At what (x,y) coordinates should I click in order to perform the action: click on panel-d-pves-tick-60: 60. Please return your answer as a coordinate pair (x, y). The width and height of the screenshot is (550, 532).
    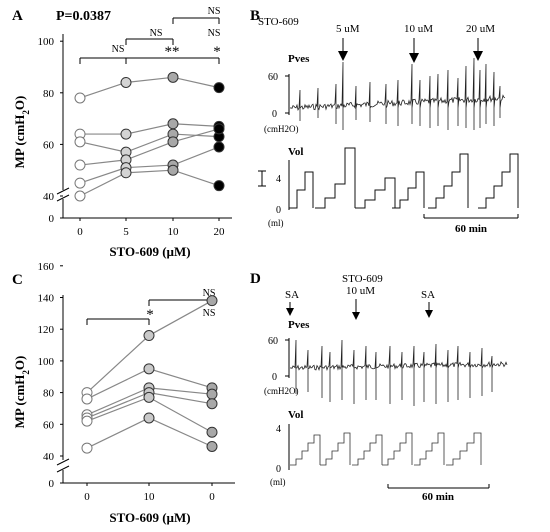
    Looking at the image, I should click on (273, 341).